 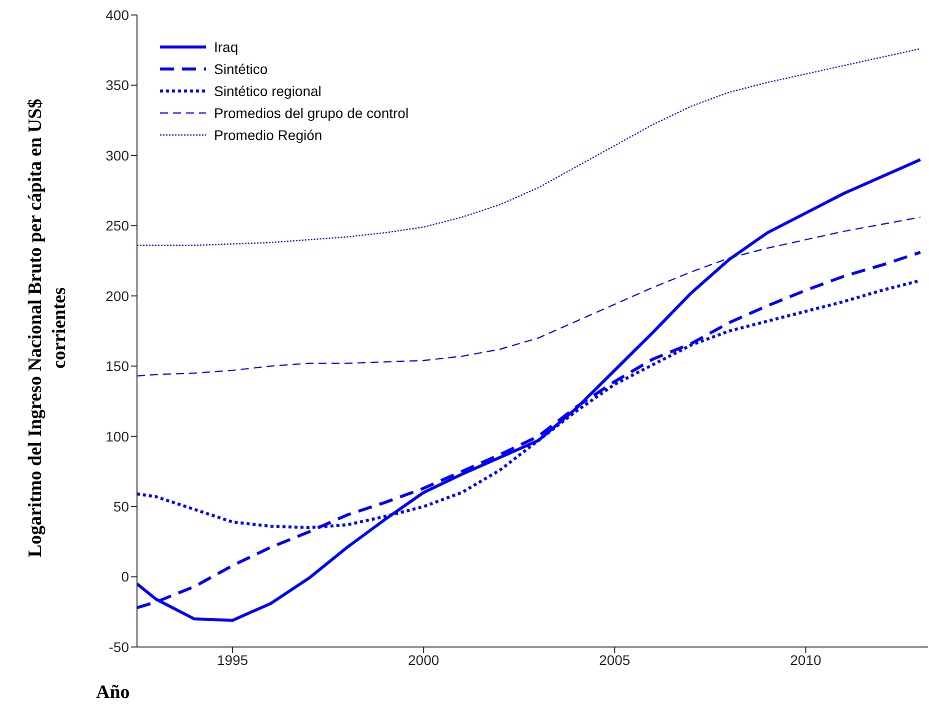 I want to click on legend-label: Iraq, so click(x=226, y=47).